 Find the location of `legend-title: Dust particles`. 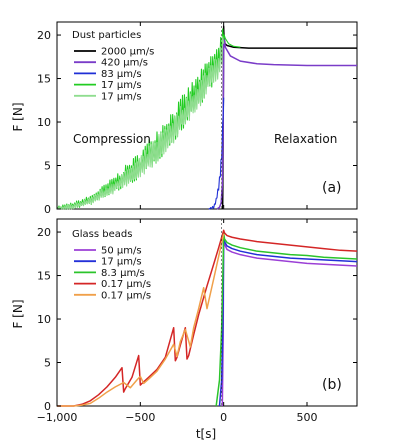

legend-title: Dust particles is located at coordinates (106, 35).